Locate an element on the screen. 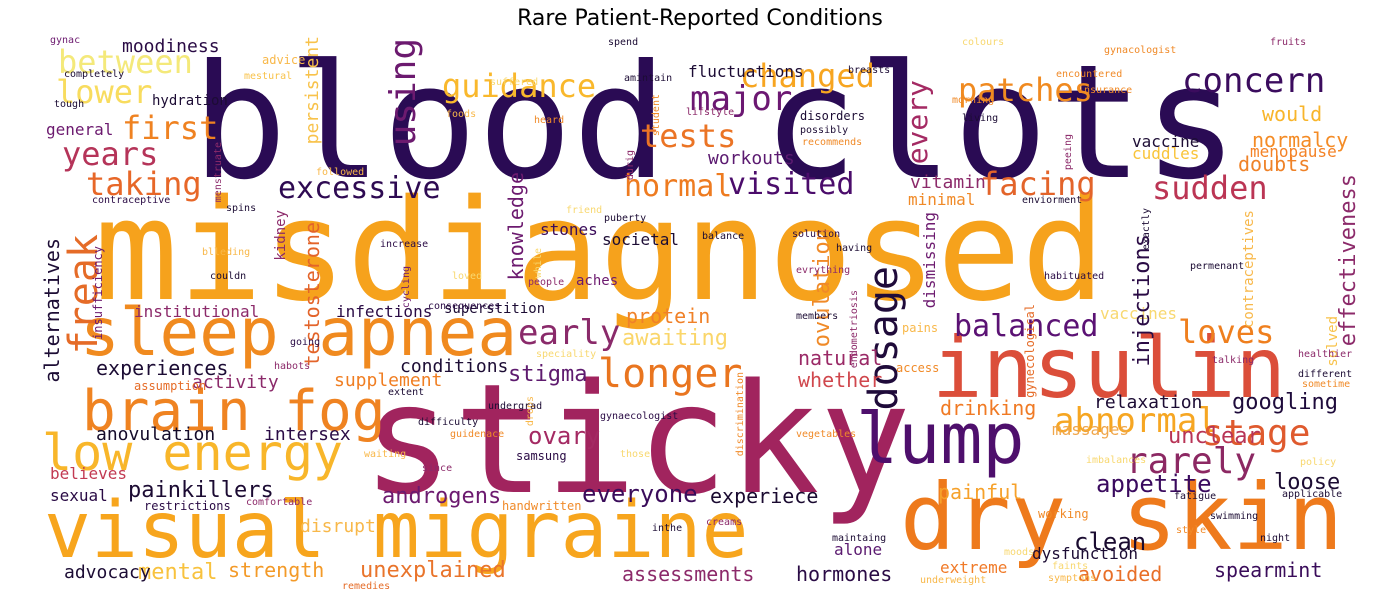  cloud-word: gynacologist is located at coordinates (1140, 50).